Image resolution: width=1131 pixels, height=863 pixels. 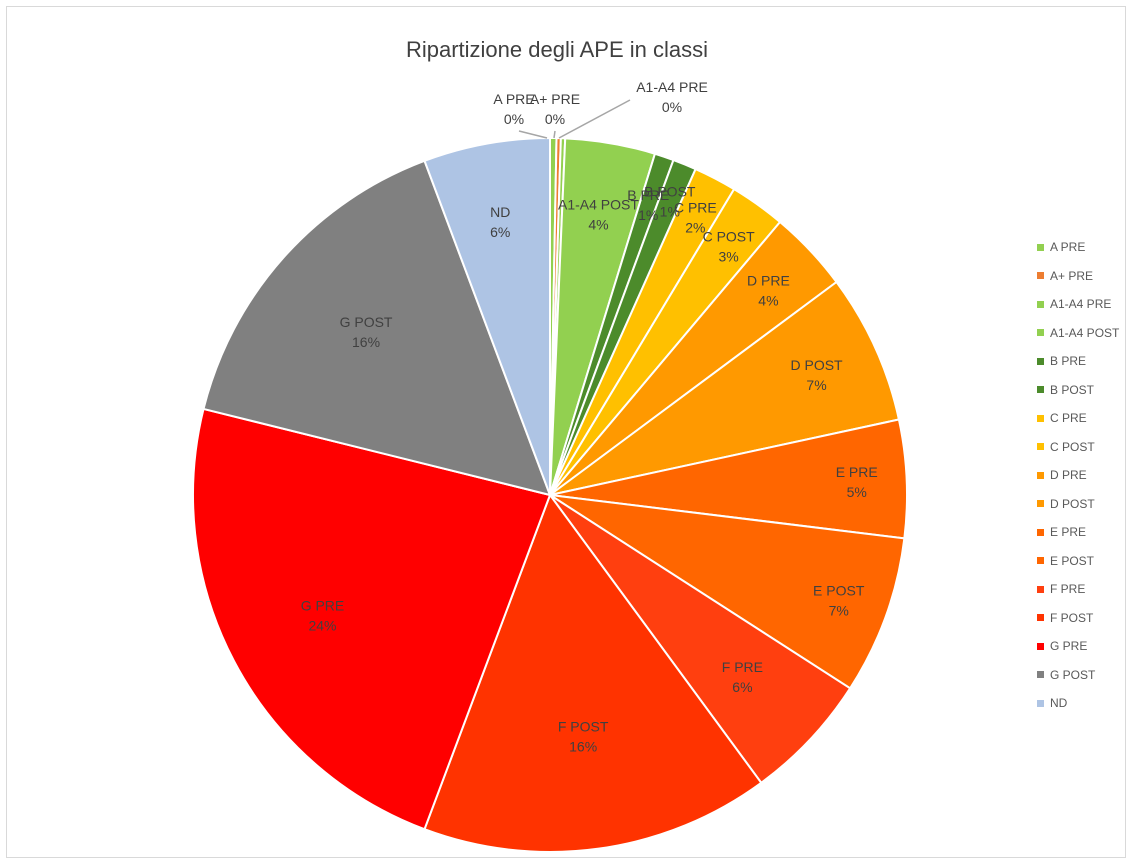 I want to click on legend-item: F PRE, so click(x=1081, y=589).